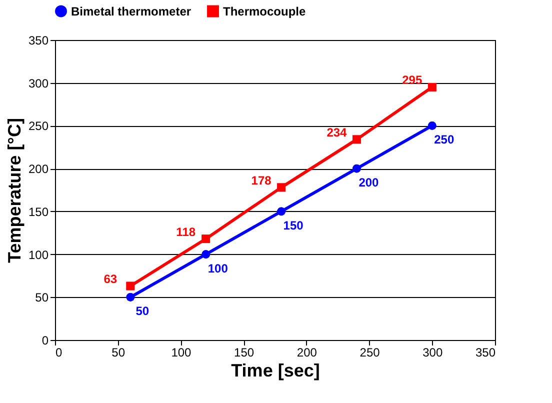 The width and height of the screenshot is (552, 403). Describe the element at coordinates (38, 211) in the screenshot. I see `y-tick-label: 150` at that location.